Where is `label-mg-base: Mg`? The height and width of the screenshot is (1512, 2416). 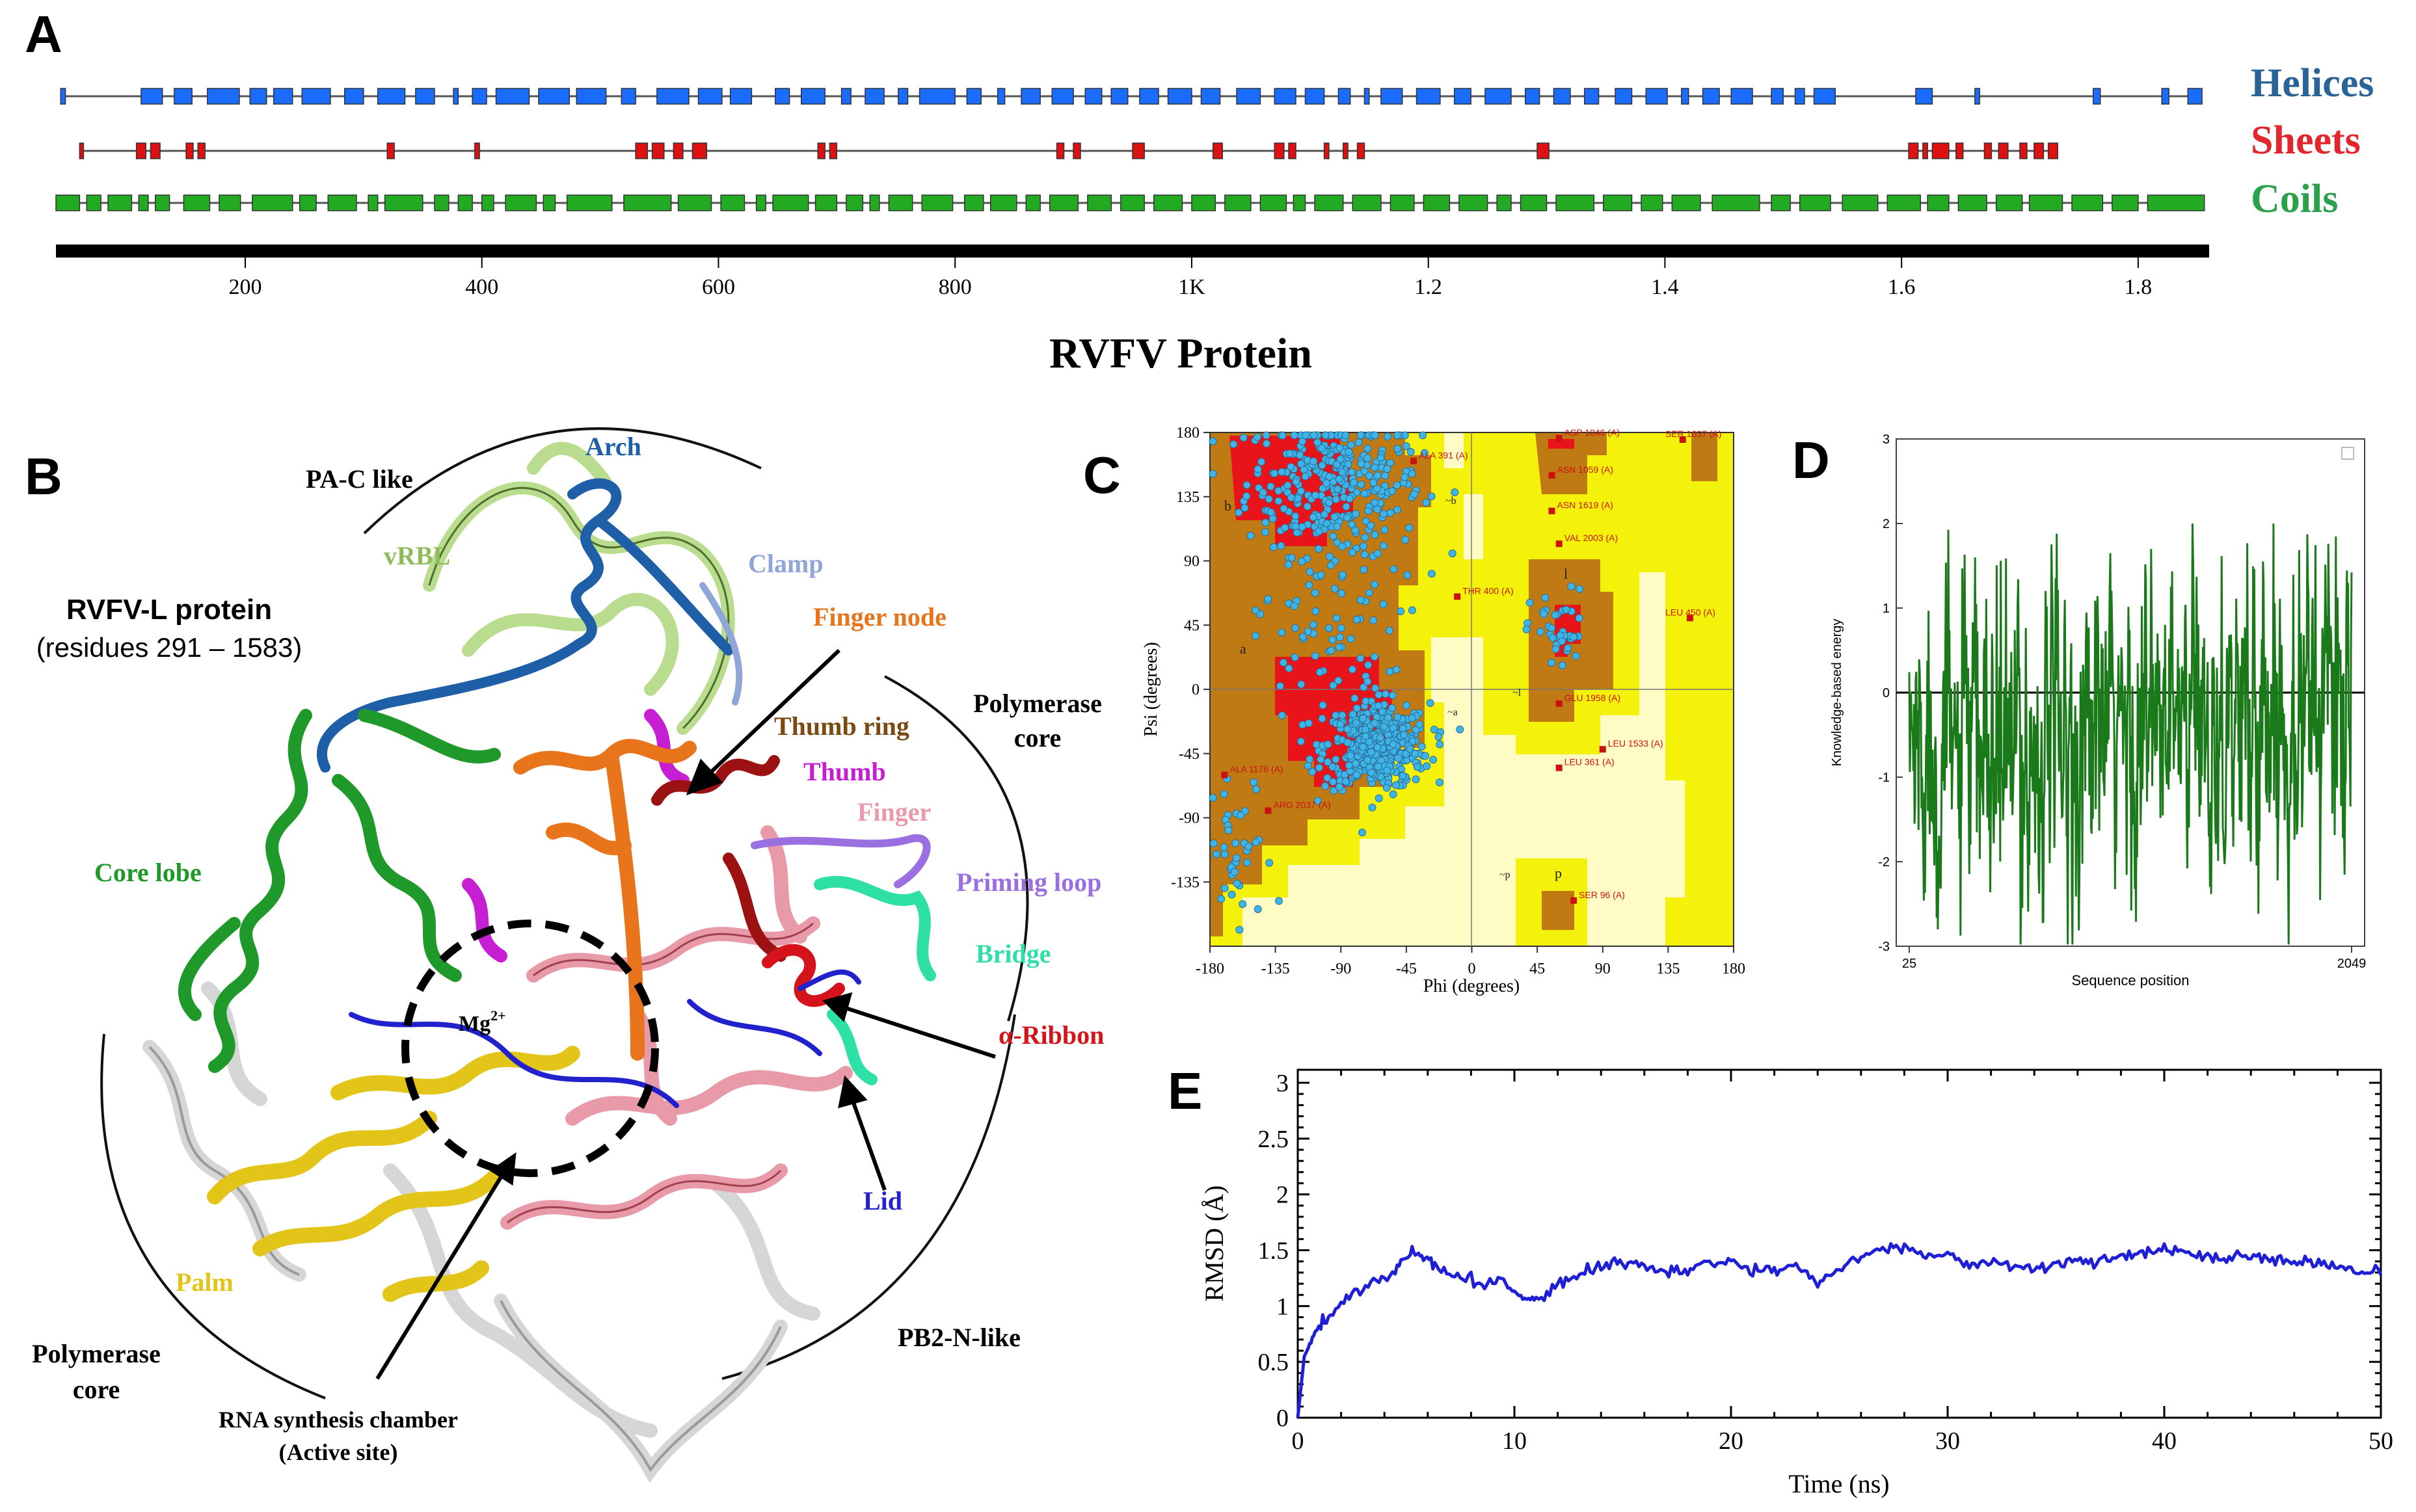
label-mg-base: Mg is located at coordinates (474, 1024).